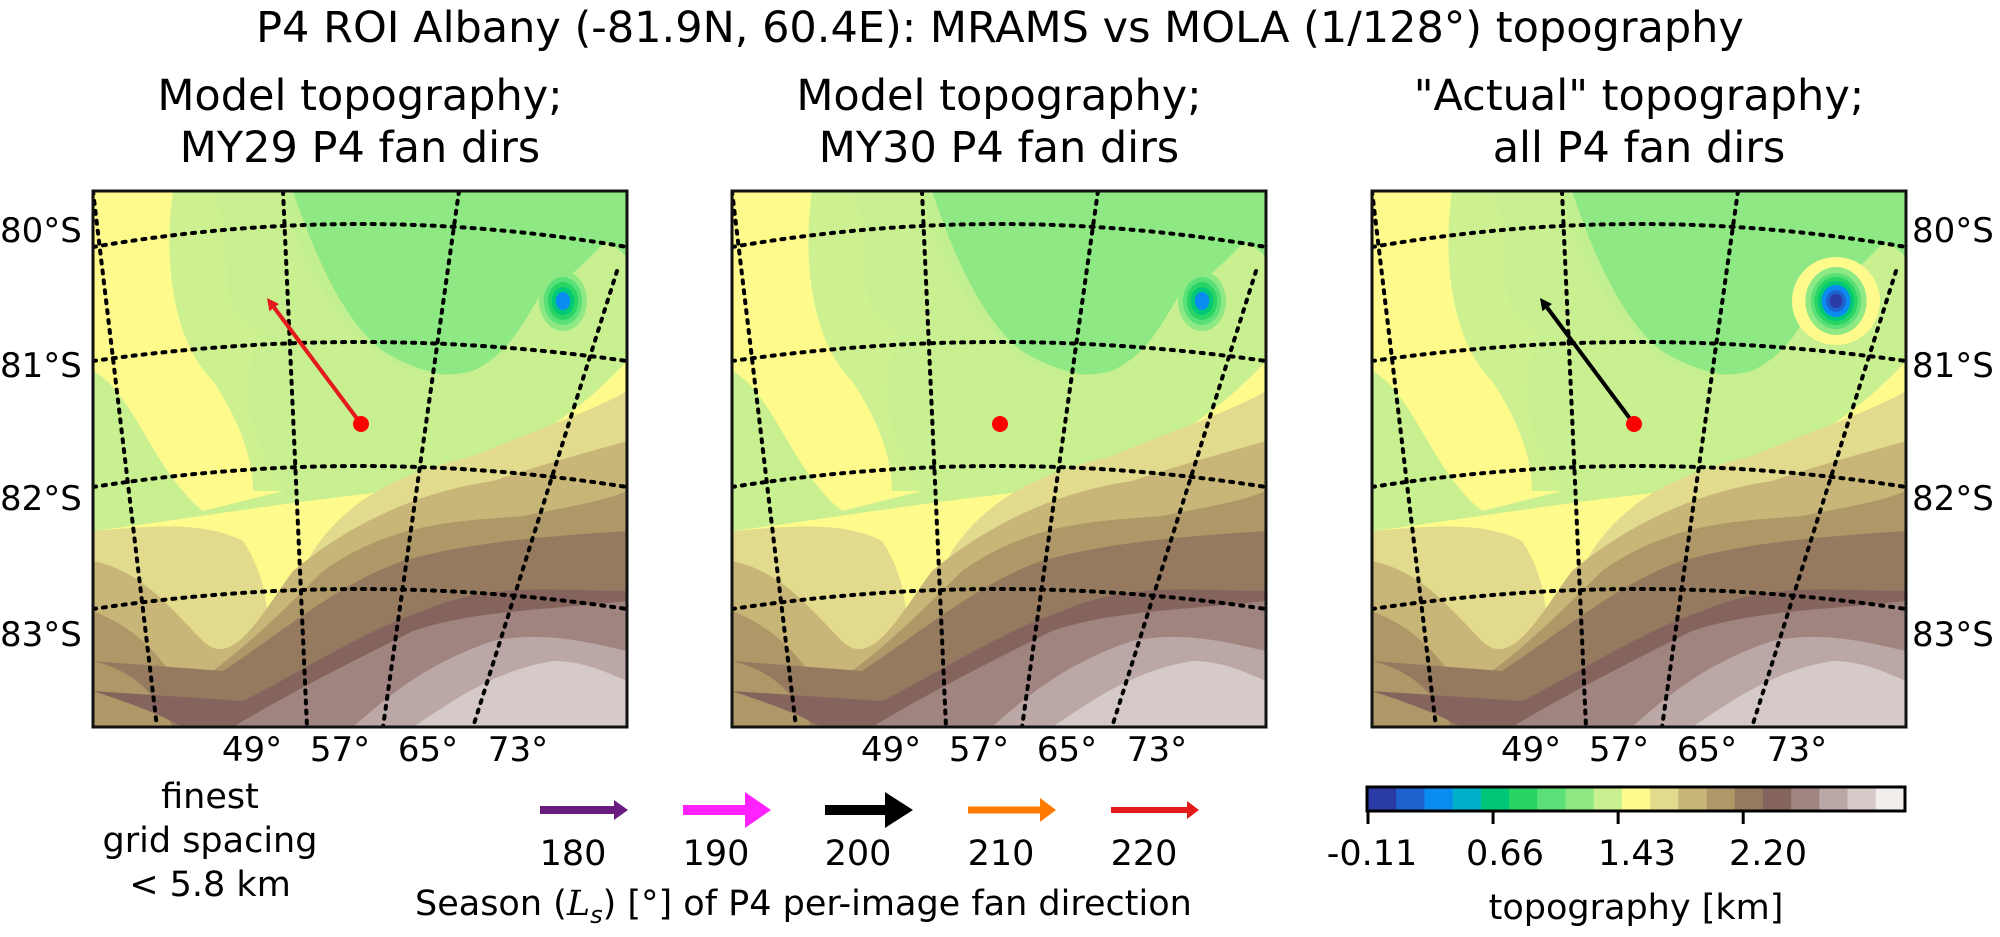  What do you see at coordinates (999, 122) in the screenshot?
I see `panel-title-my30: Model topography; MY30 P4 fan dirs` at bounding box center [999, 122].